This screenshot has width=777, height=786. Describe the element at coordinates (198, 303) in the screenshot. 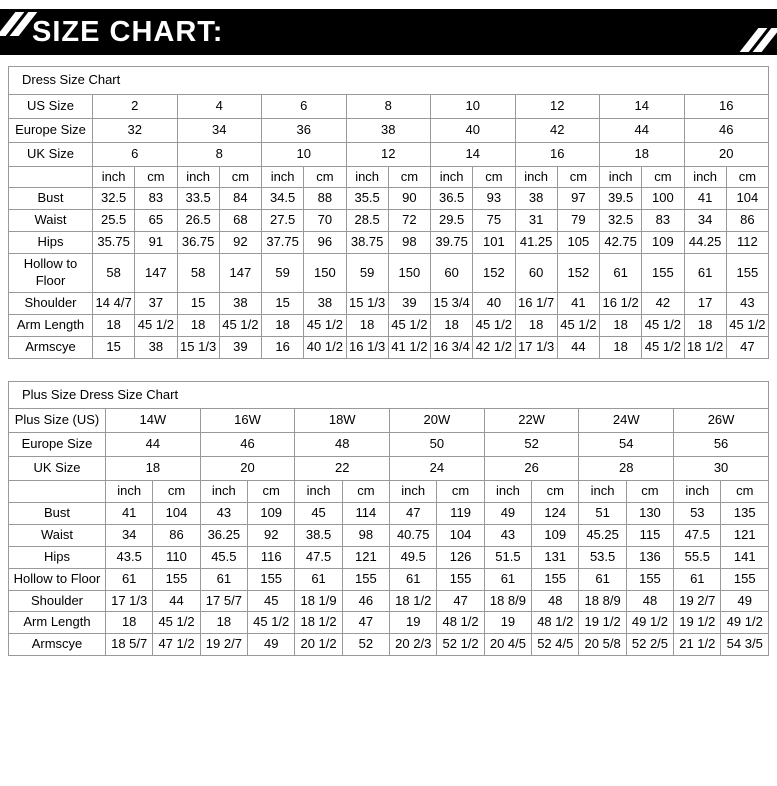

I see `inch-value: 15` at that location.